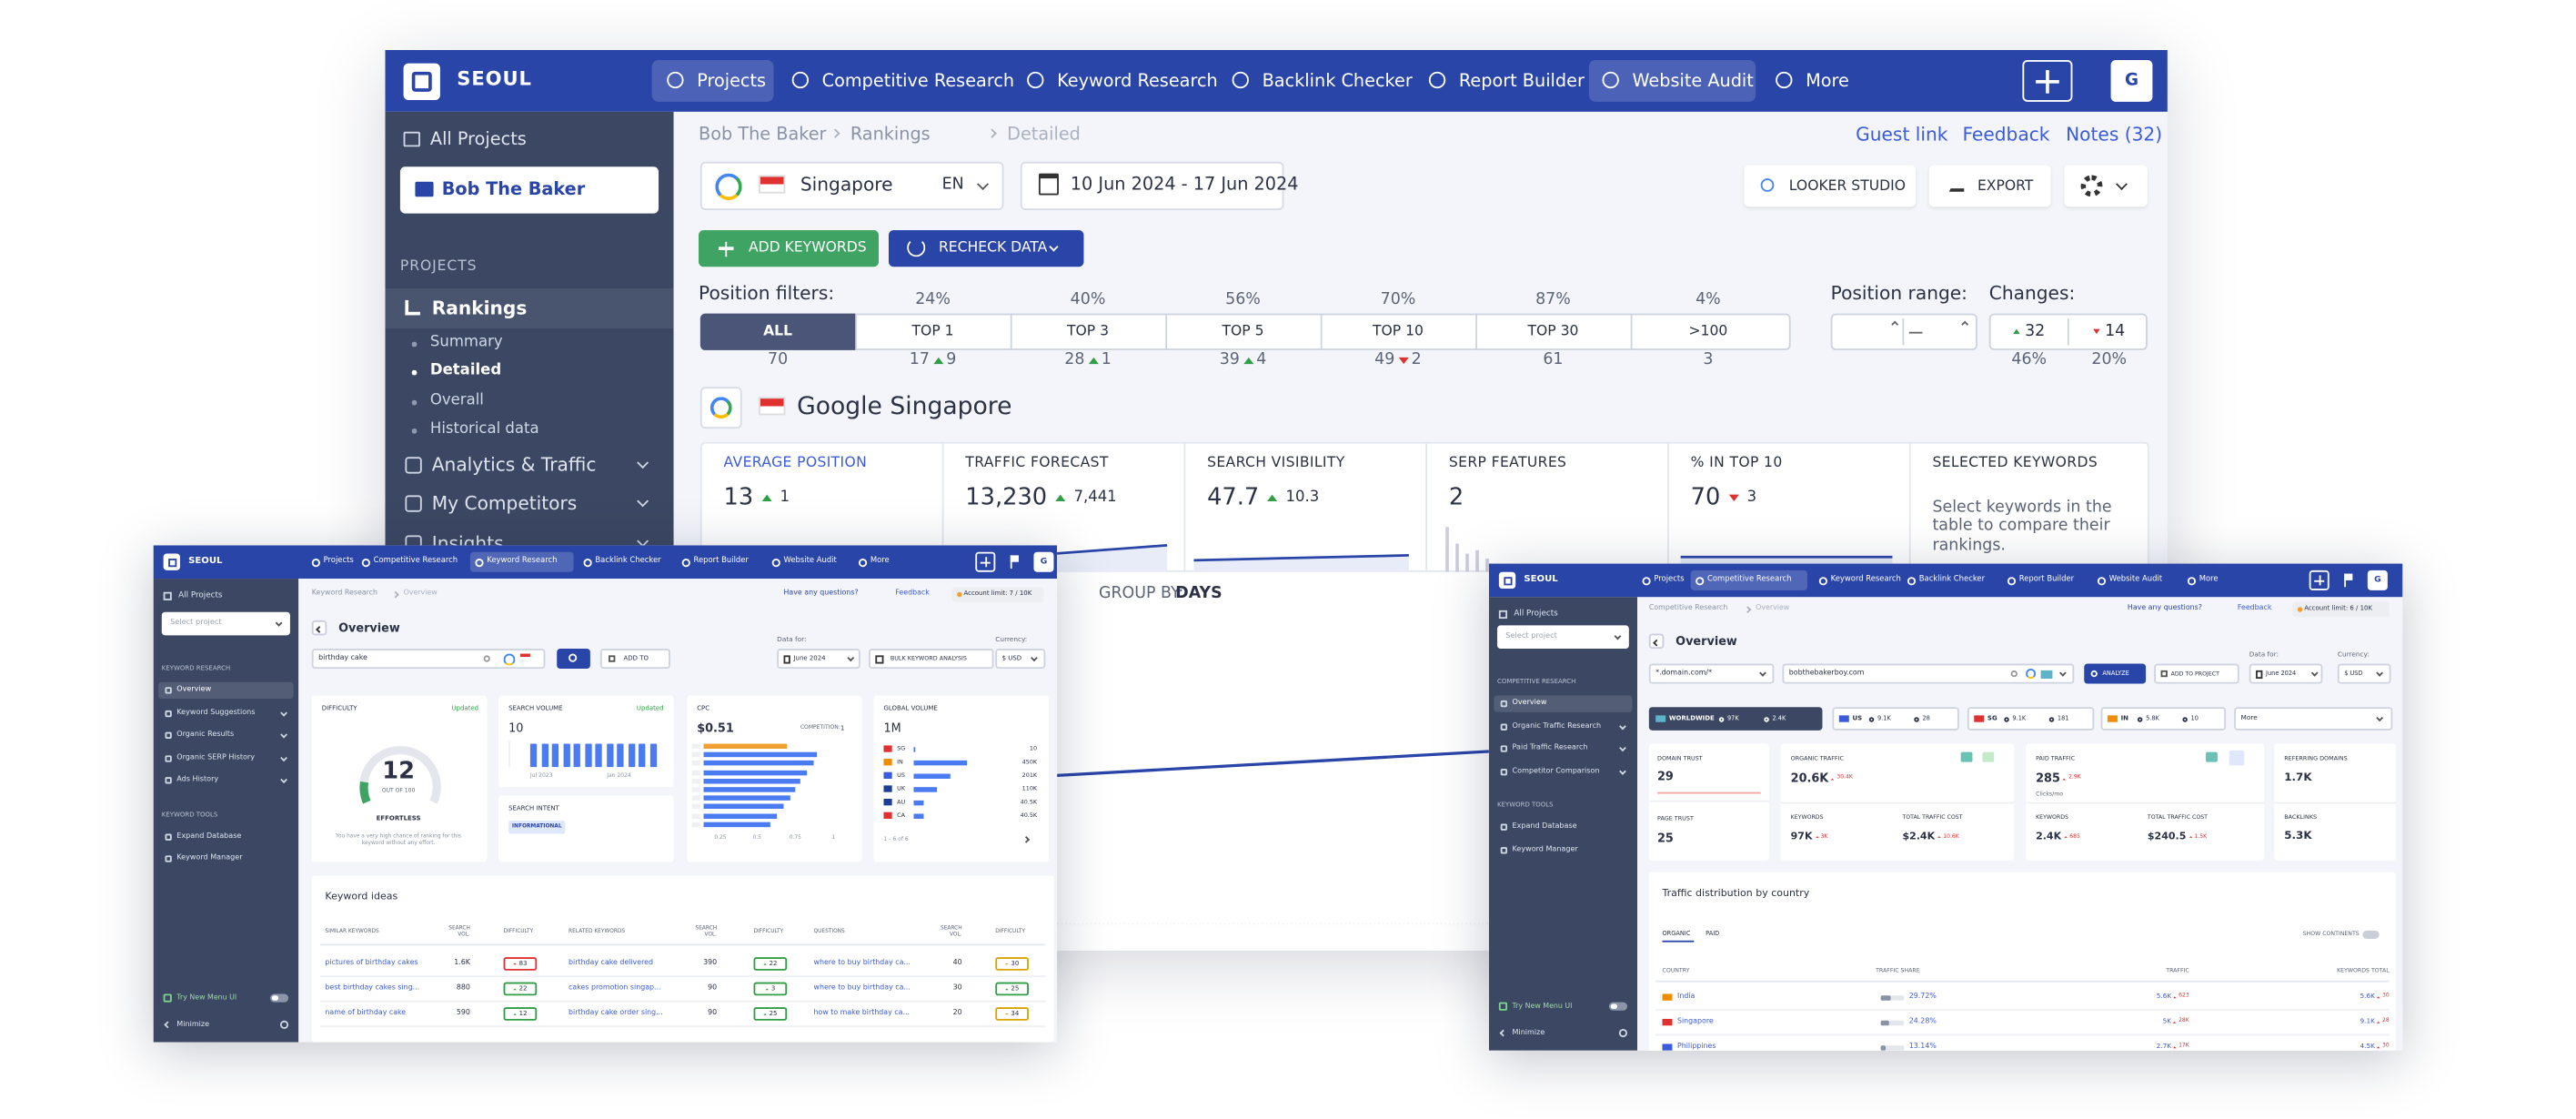 The image size is (2576, 1119). I want to click on items: Competitor Comparison, so click(1556, 771).